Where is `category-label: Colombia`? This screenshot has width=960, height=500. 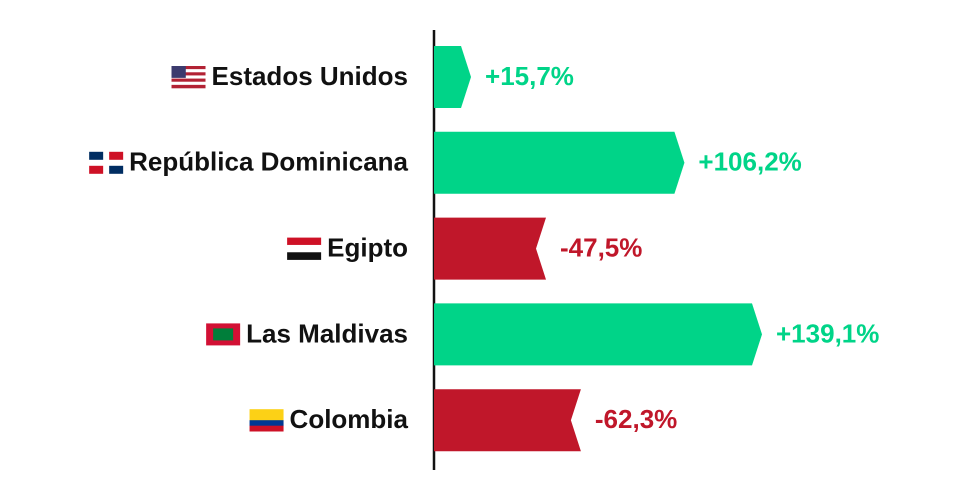
category-label: Colombia is located at coordinates (349, 419).